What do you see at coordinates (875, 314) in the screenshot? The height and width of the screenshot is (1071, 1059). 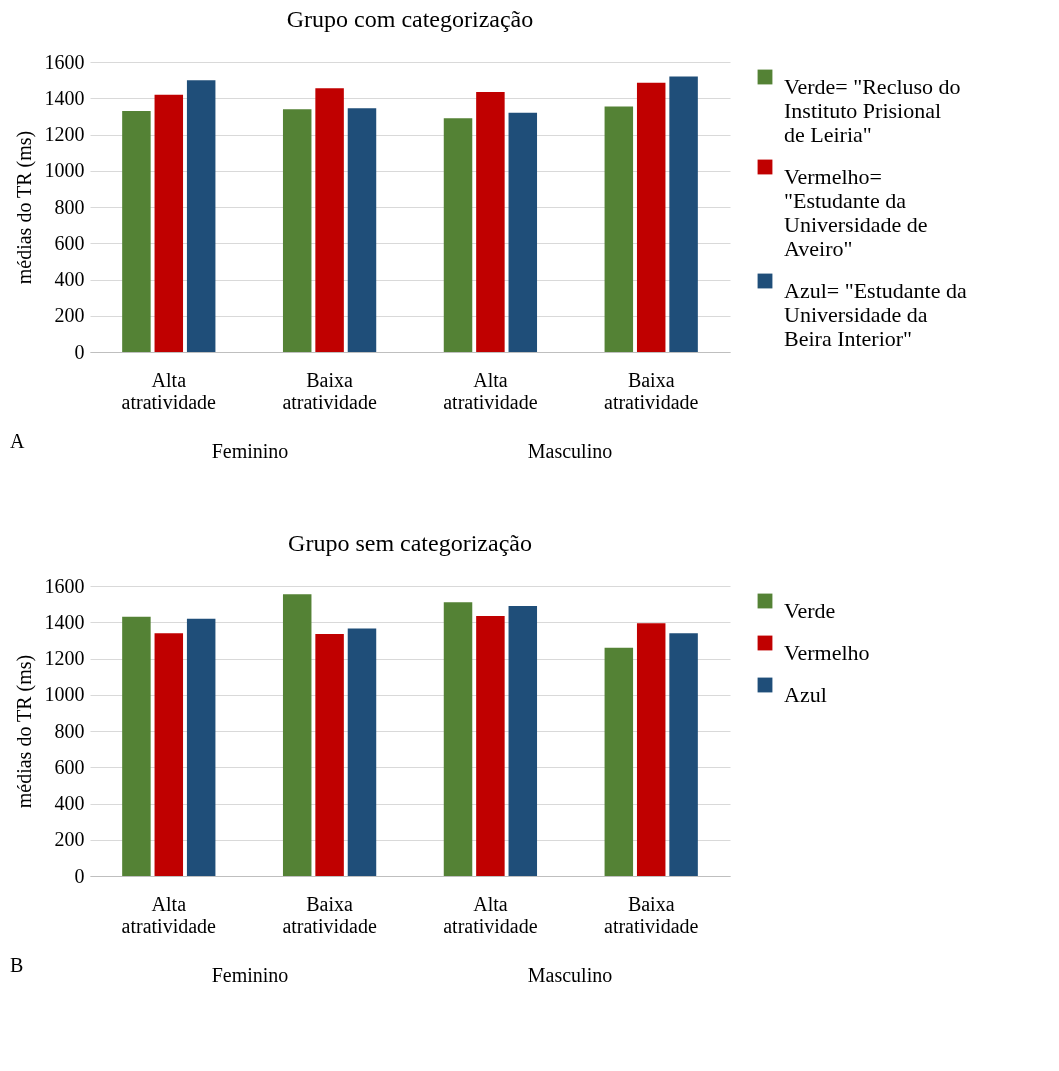 I see `legend-label: Azul= "Estudante da Universidade da Beira Interior"` at bounding box center [875, 314].